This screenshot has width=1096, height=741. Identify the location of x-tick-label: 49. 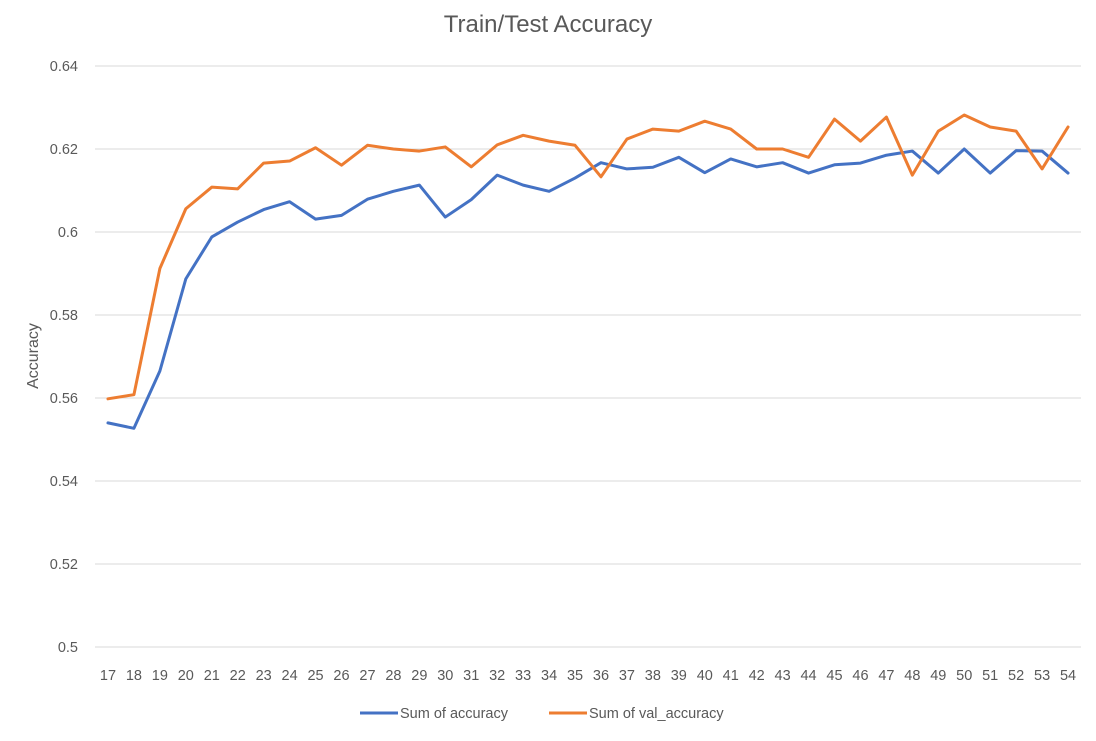
(938, 676).